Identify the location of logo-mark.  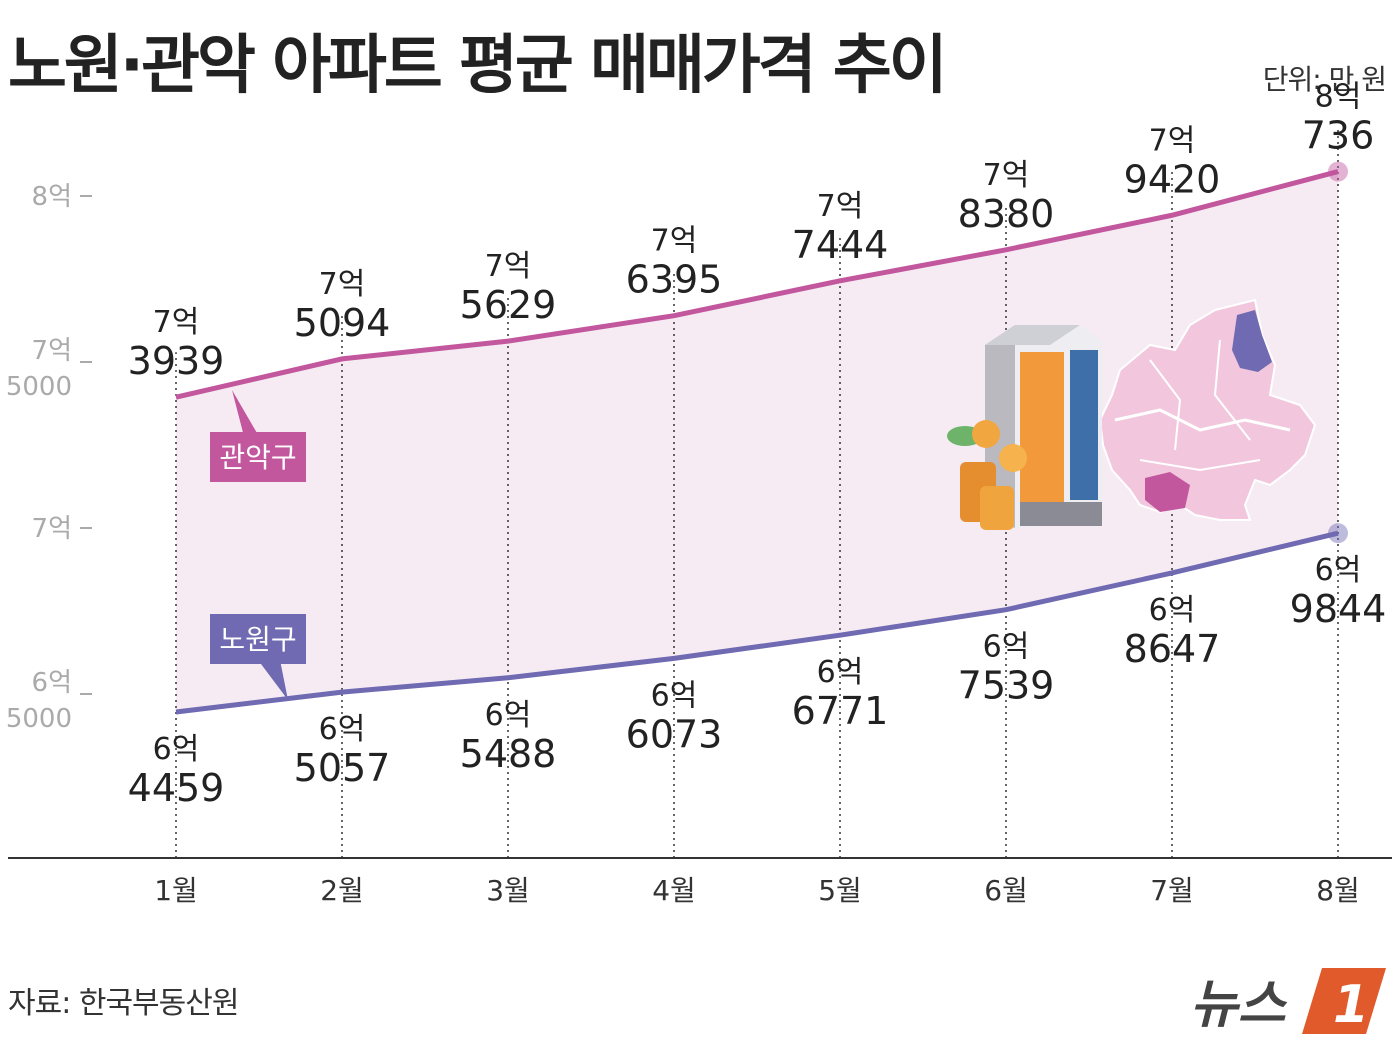
(1344, 1001).